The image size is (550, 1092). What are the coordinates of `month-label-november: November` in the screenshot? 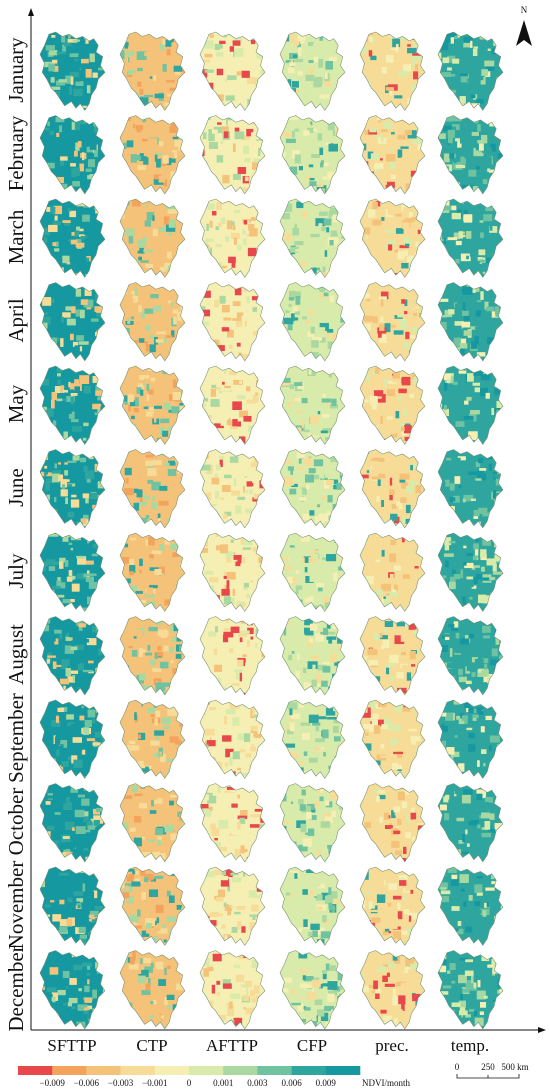 It's located at (16, 905).